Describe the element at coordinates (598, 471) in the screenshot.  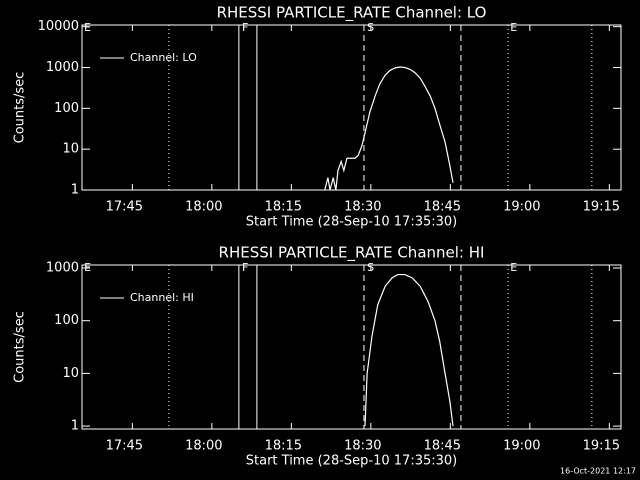
I see `footer: 16-Oct-2021 12:17` at that location.